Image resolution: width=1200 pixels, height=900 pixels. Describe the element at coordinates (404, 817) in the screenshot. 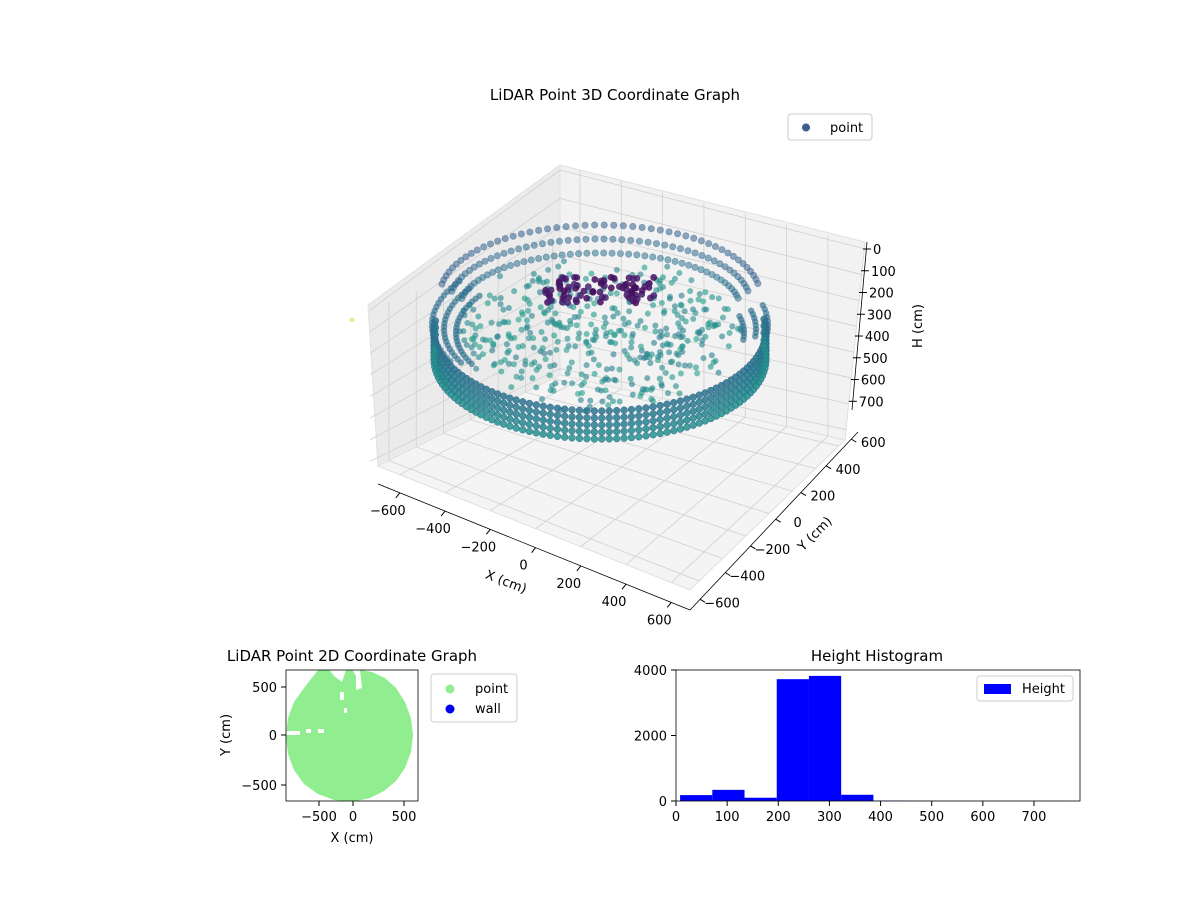

I see `chart-2d-x-tick-label: 500` at that location.